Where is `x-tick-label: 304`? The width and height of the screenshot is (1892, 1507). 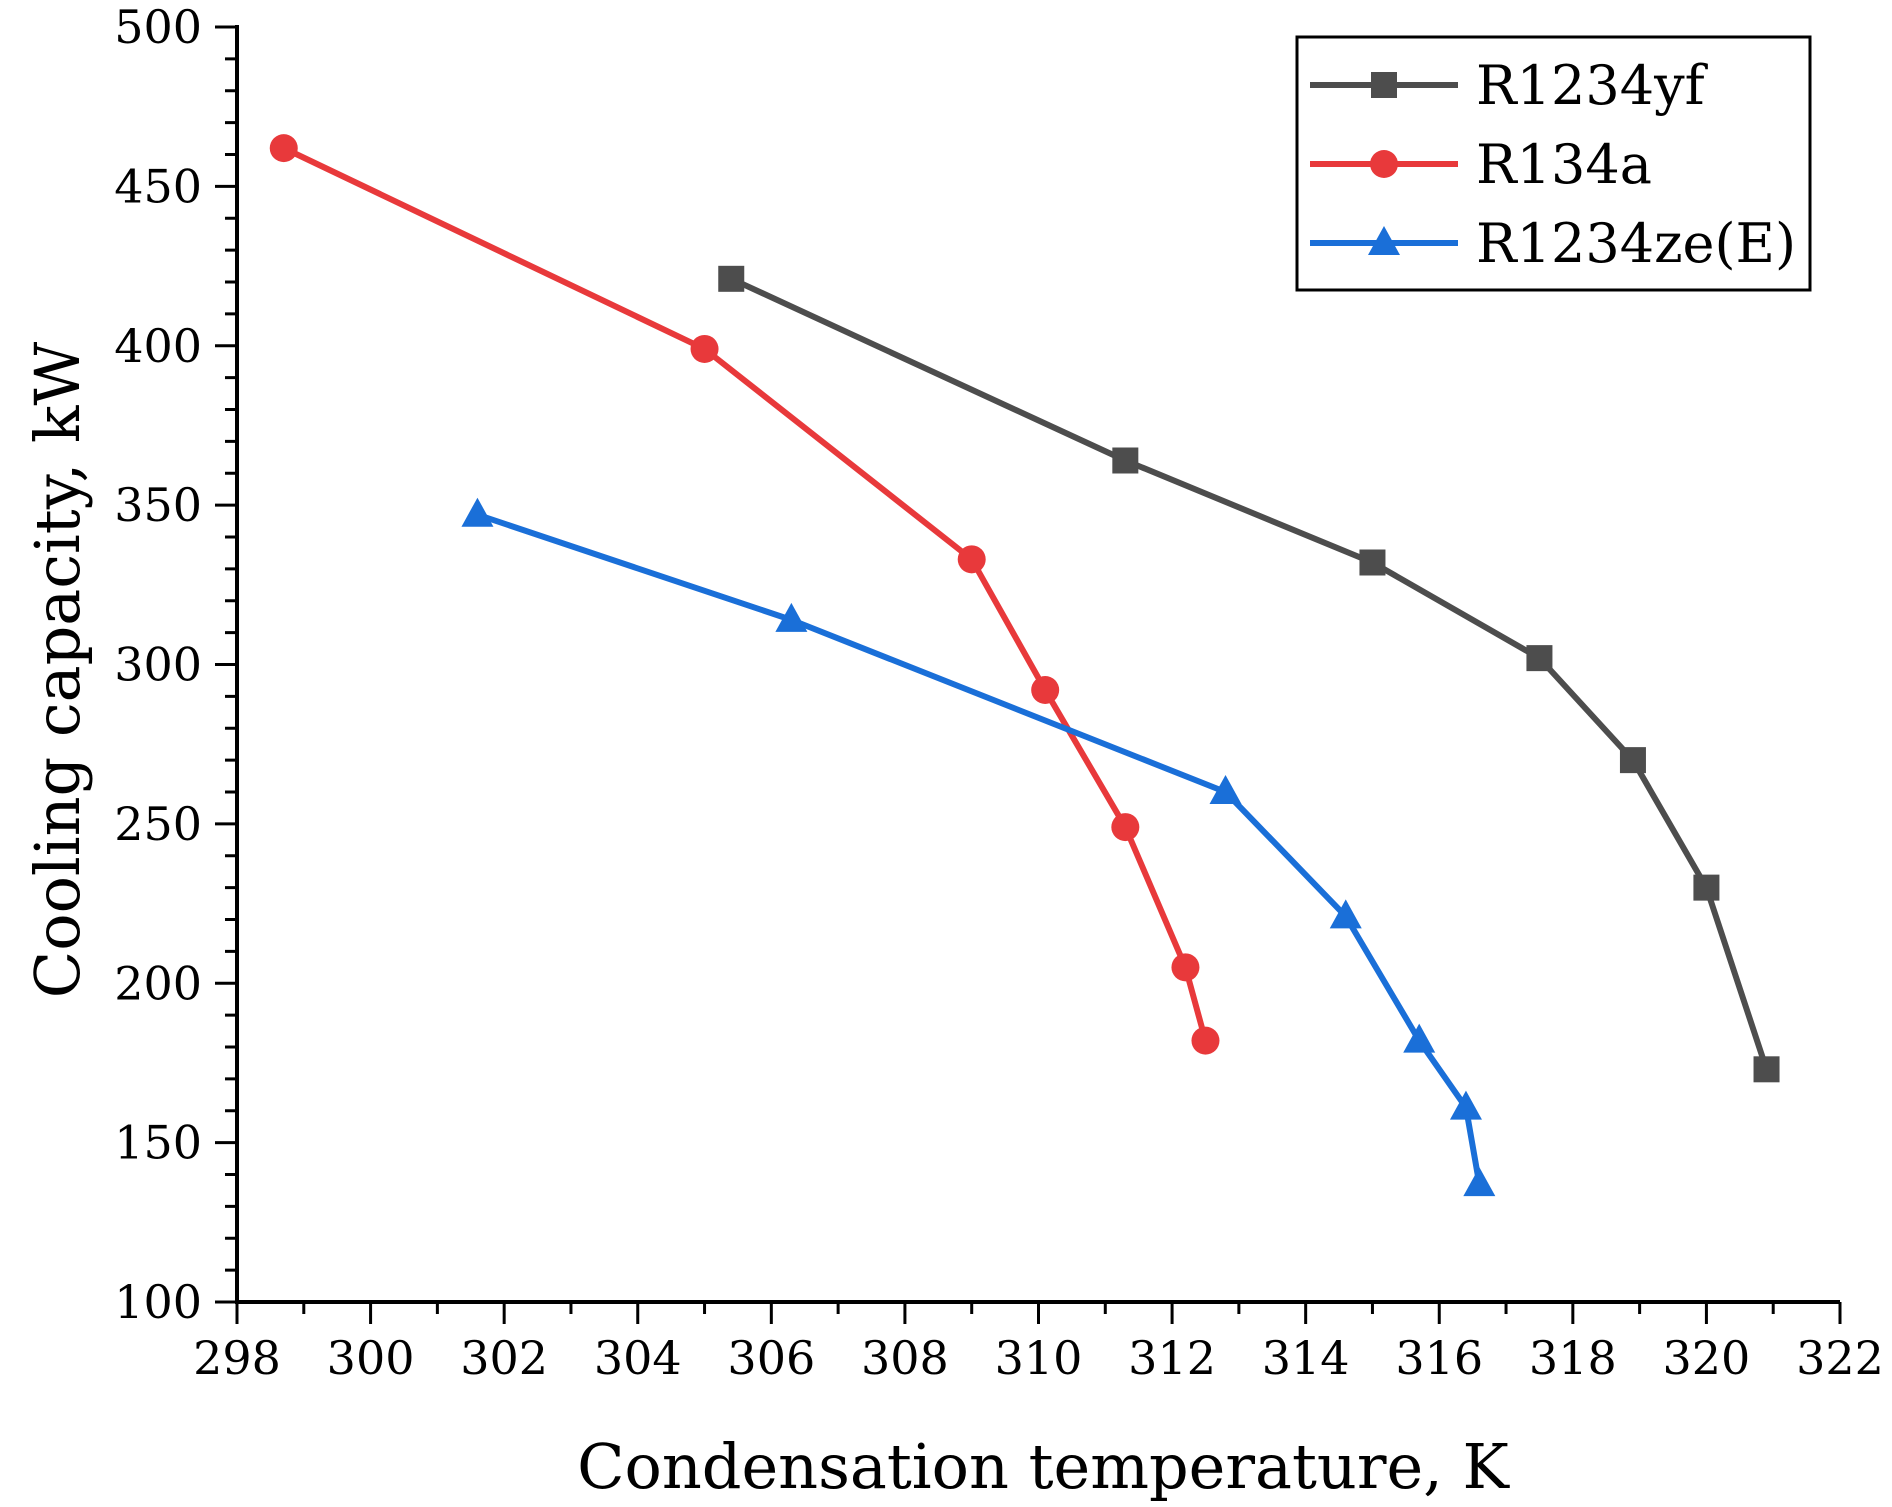
x-tick-label: 304 is located at coordinates (638, 1358).